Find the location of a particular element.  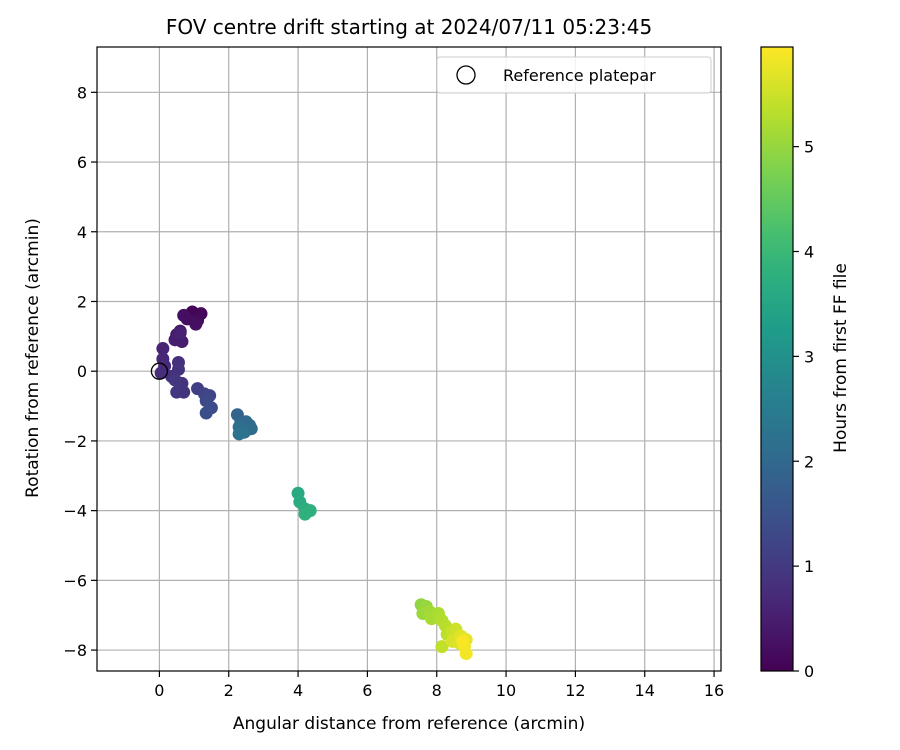

colorbar-tick-label: 1 is located at coordinates (809, 566).